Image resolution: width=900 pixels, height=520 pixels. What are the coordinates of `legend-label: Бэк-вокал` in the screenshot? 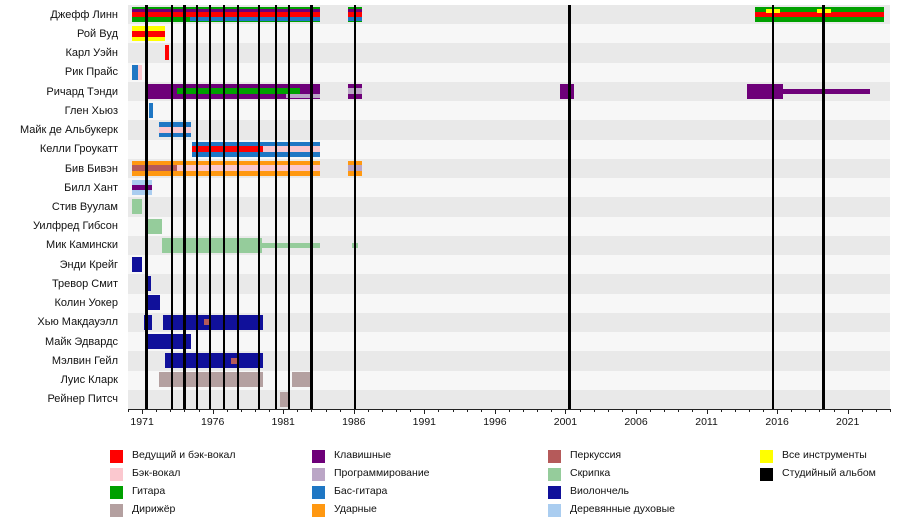 It's located at (156, 473).